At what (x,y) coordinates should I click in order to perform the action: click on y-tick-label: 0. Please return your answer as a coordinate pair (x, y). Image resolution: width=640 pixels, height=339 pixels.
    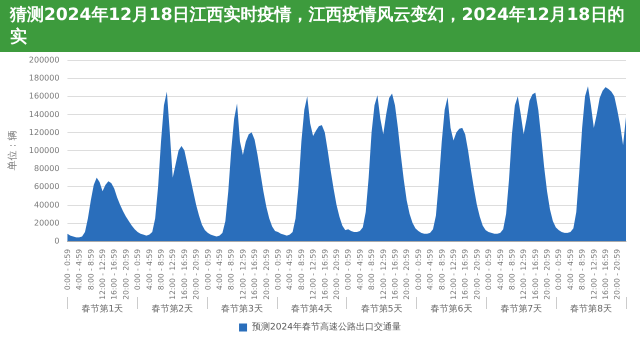
    Looking at the image, I should click on (57, 241).